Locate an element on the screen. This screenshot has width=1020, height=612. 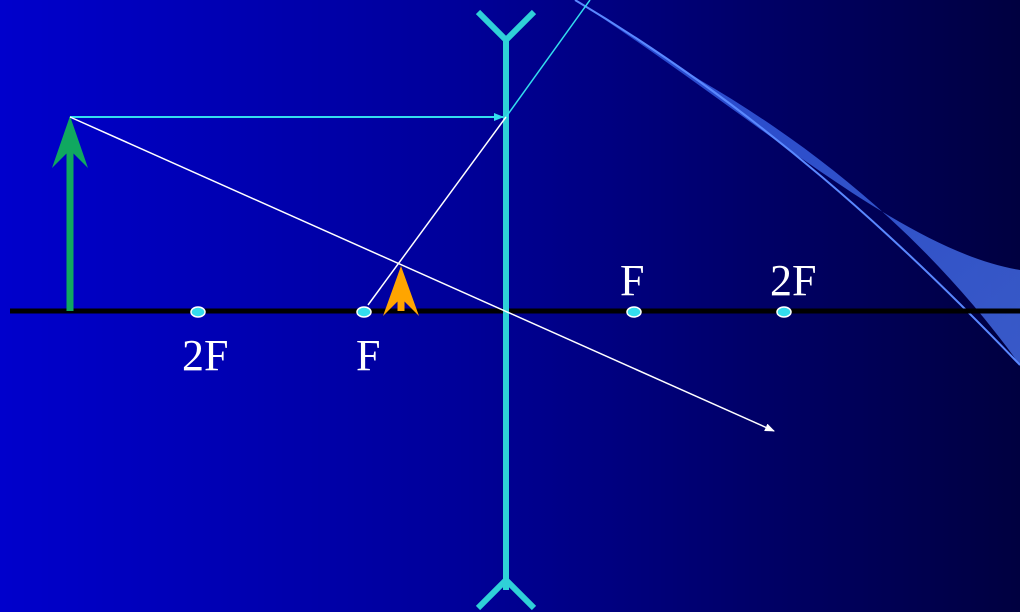
right-2f-label: 2F is located at coordinates (793, 280).